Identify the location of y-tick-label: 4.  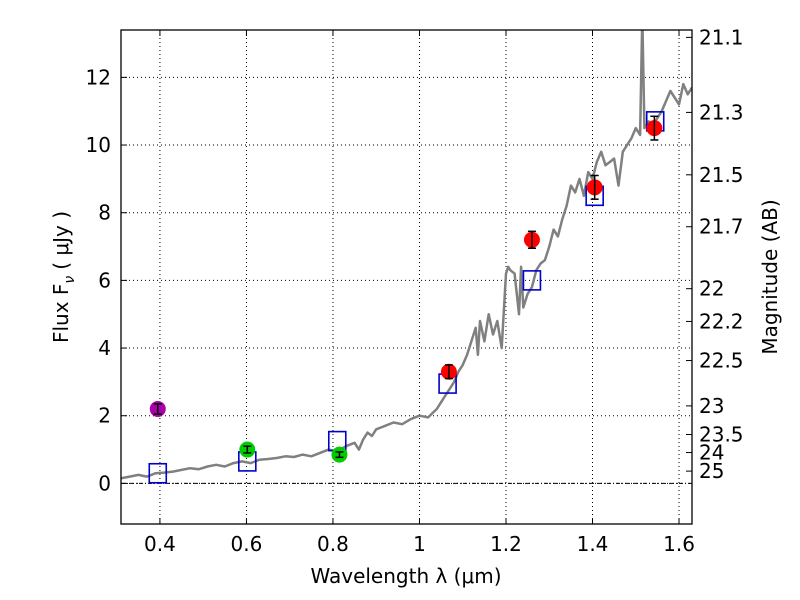
(104, 348).